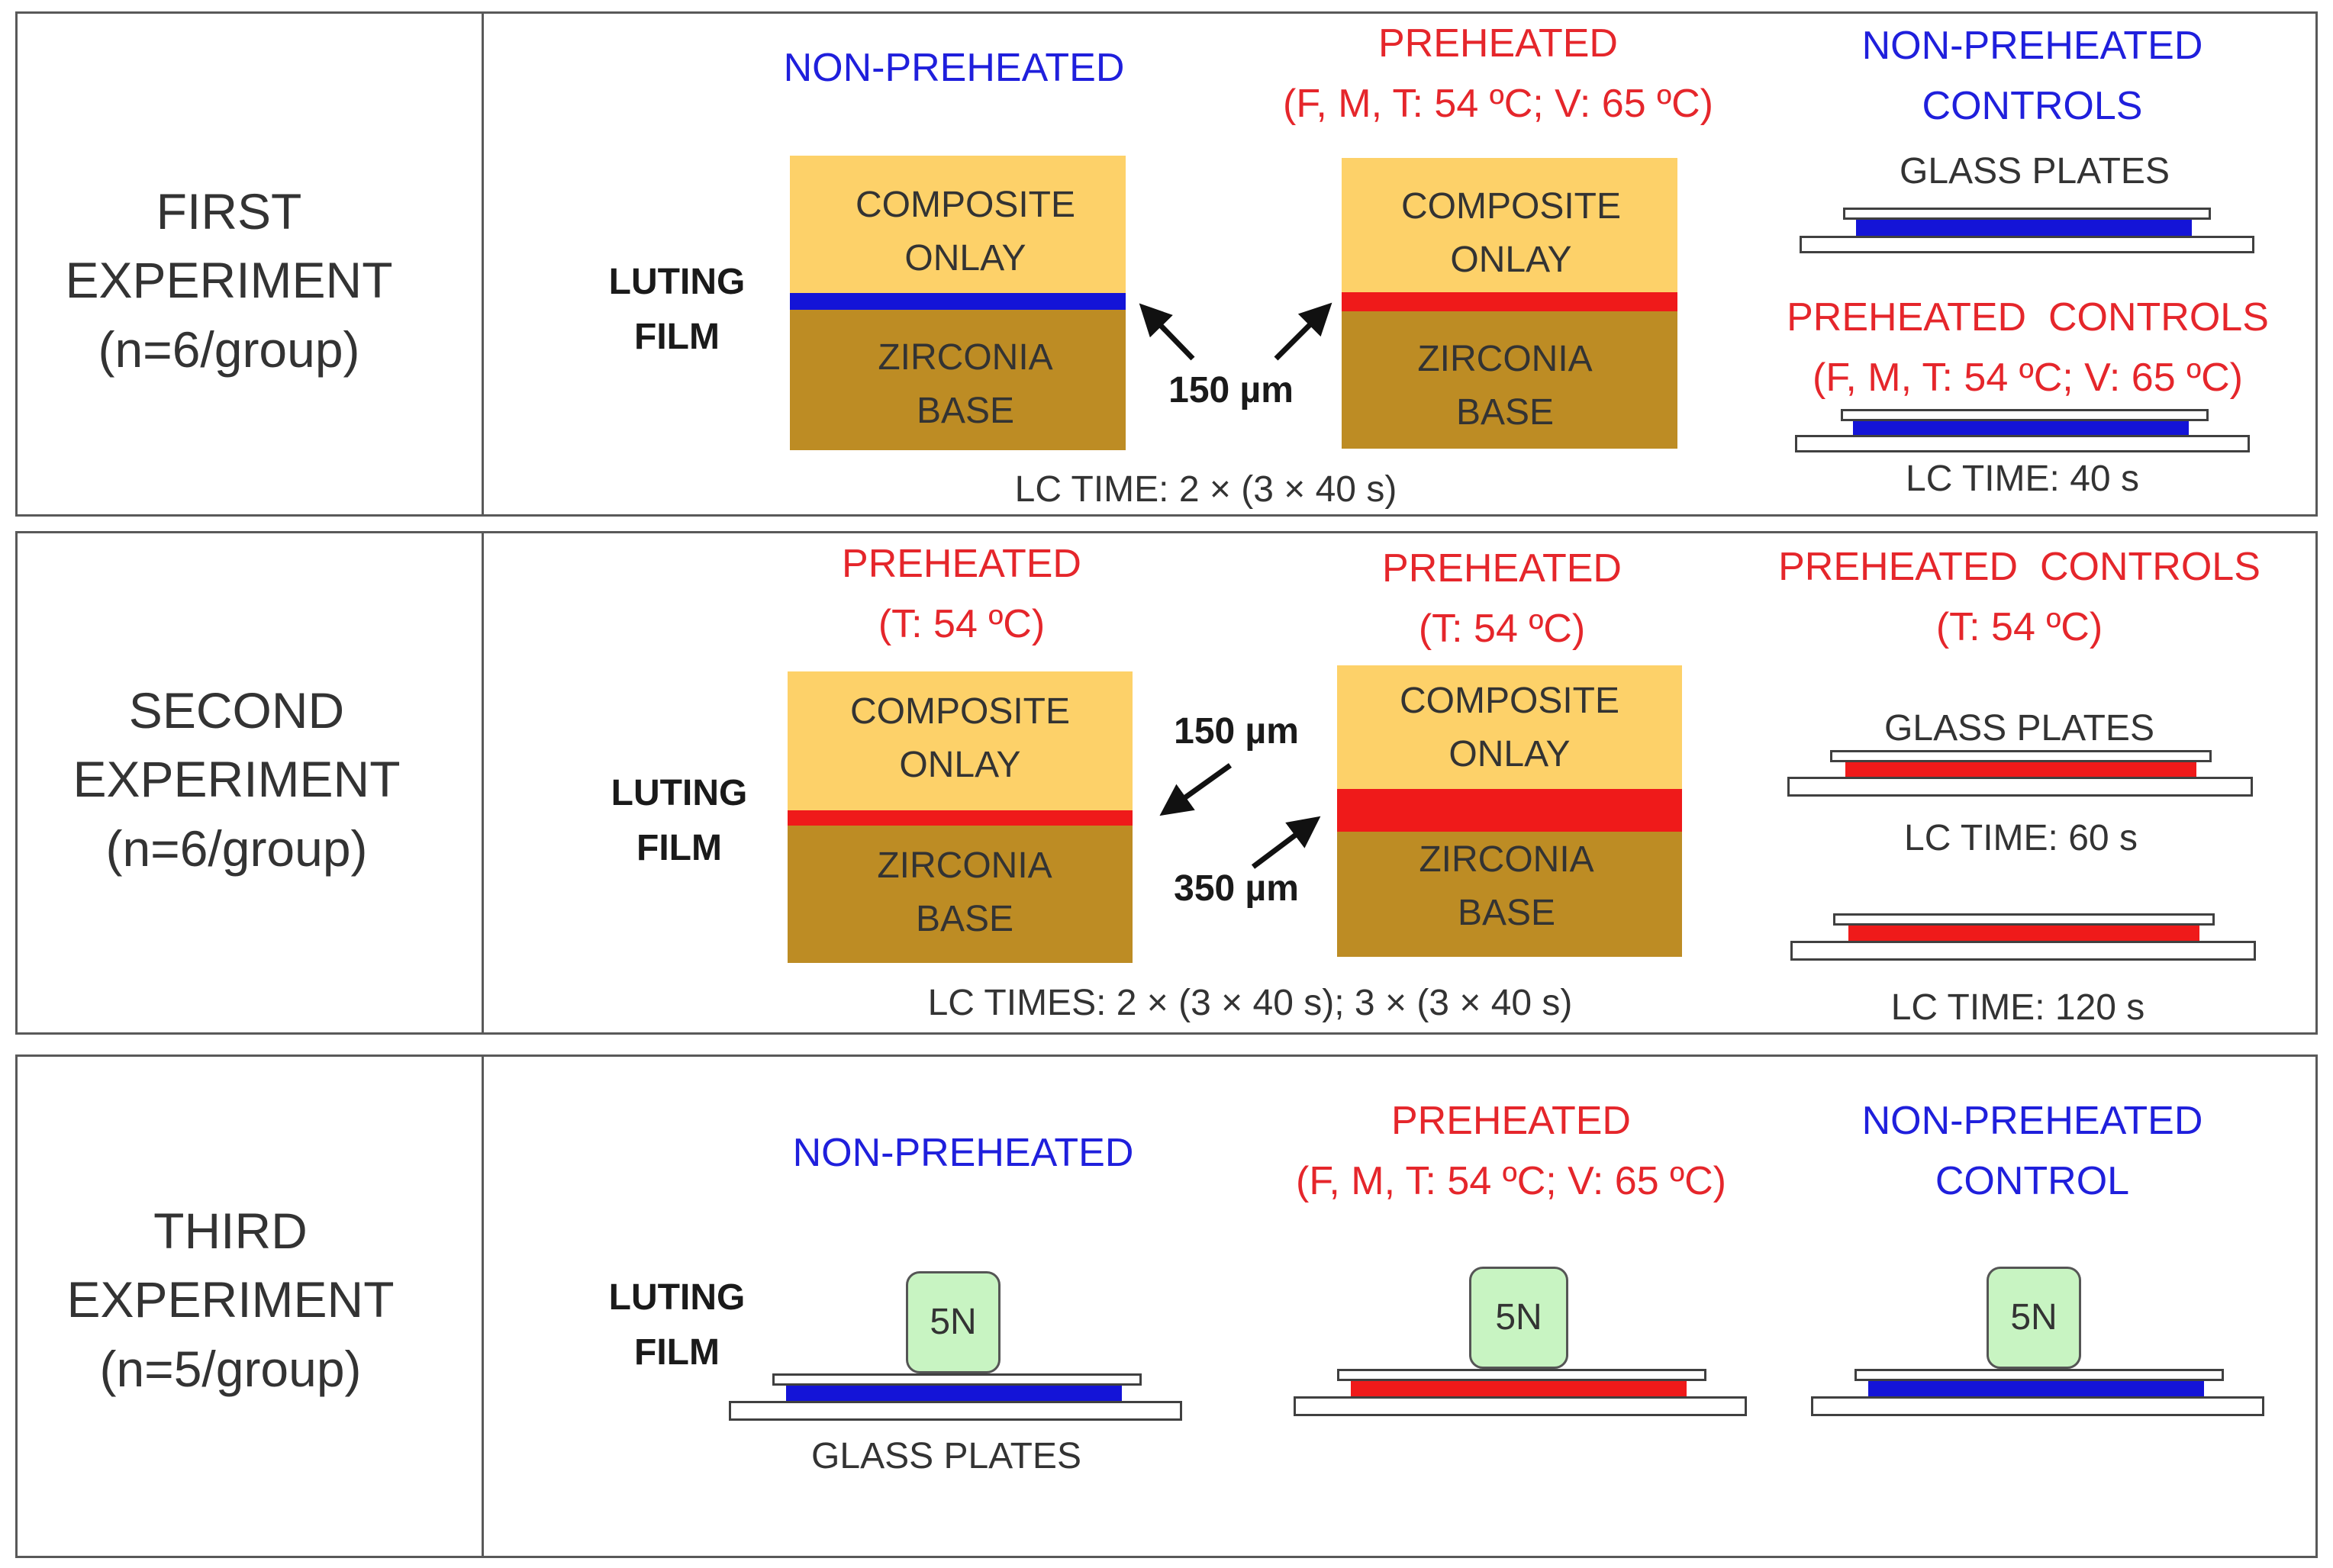 This screenshot has width=2333, height=1568. I want to click on non-preheated-control-heading: NON-PREHEATED CONTROL, so click(2032, 1151).